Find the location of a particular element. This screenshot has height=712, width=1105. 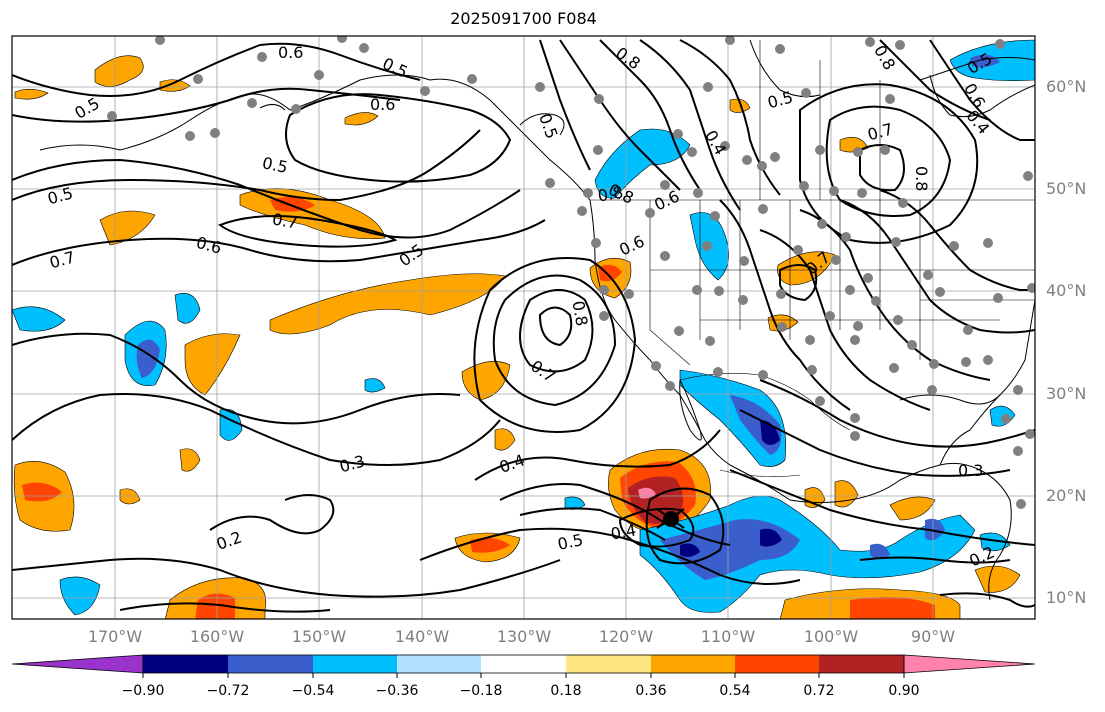

longitude-label: 170°W is located at coordinates (115, 636).